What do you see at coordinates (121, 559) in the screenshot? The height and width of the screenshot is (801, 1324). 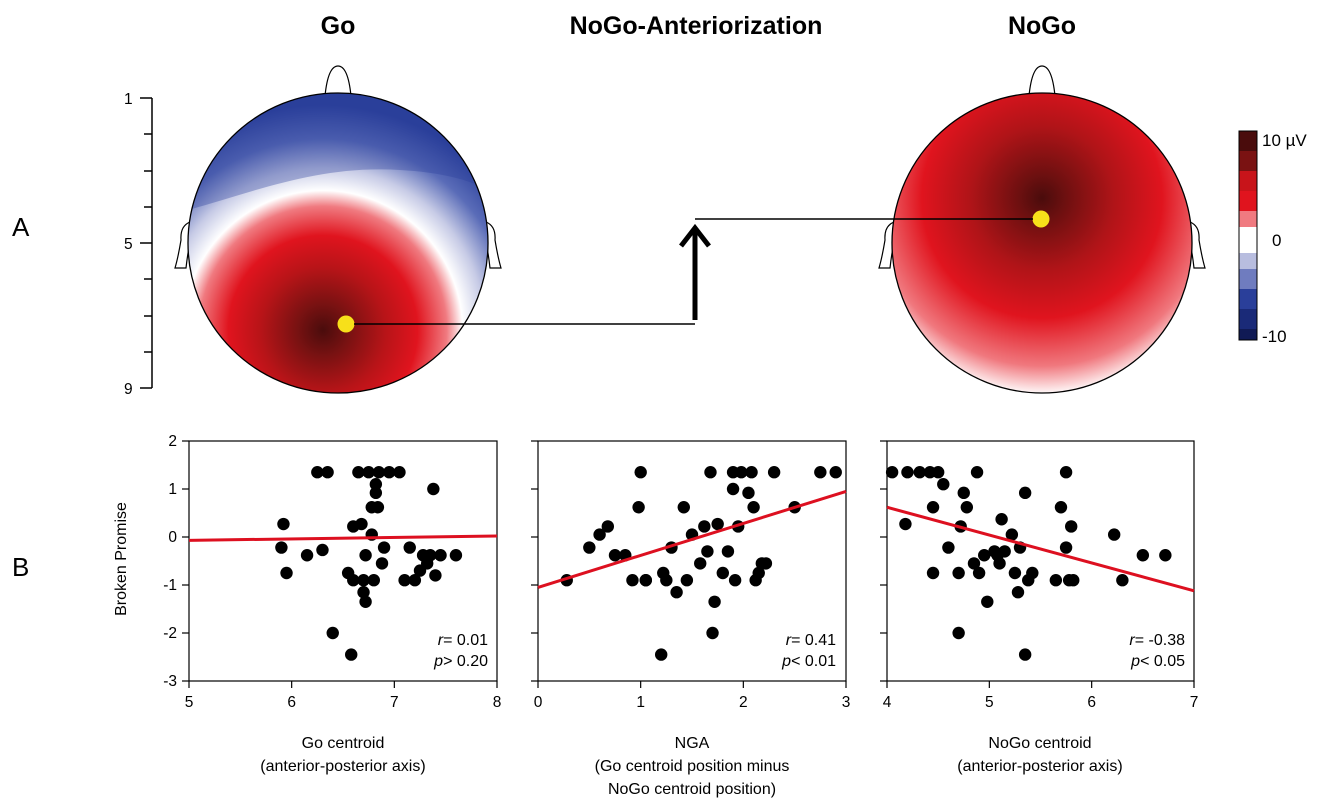 I see `y-axis-label: Broken Promise` at bounding box center [121, 559].